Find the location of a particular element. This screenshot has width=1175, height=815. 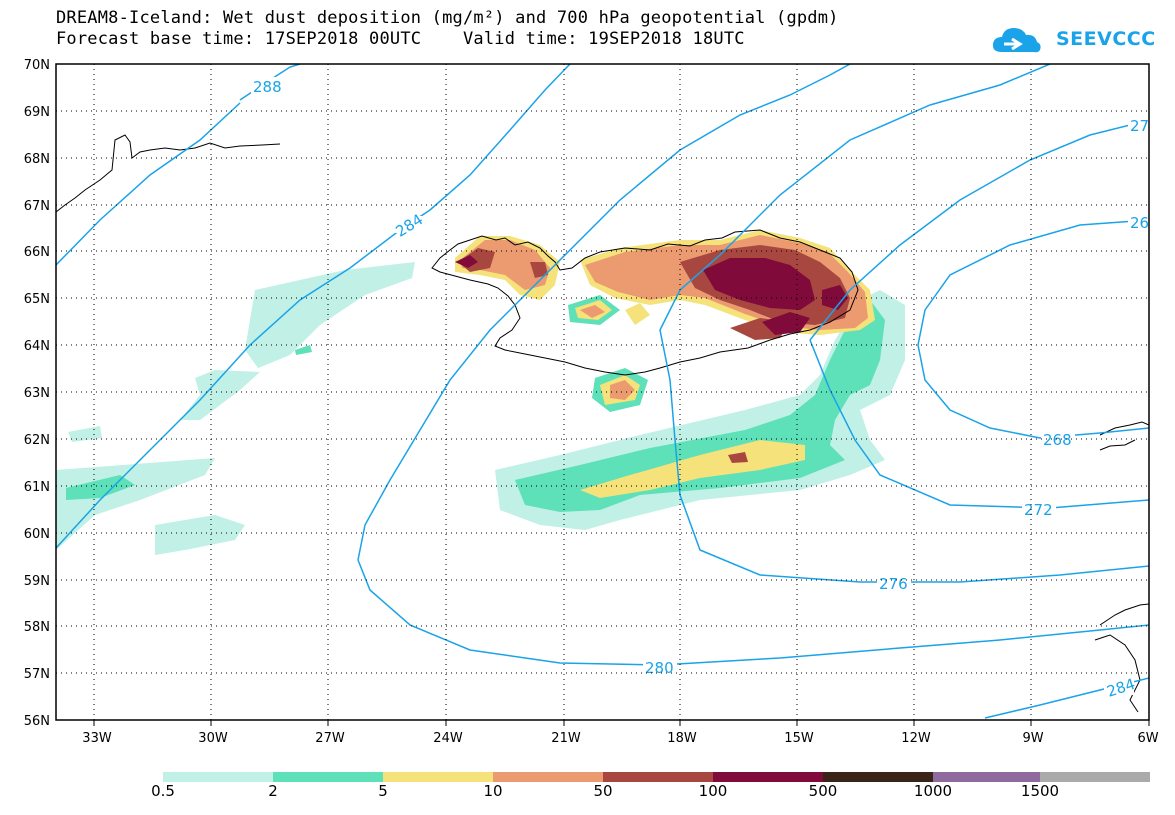

legend-label: 1000 is located at coordinates (933, 791).